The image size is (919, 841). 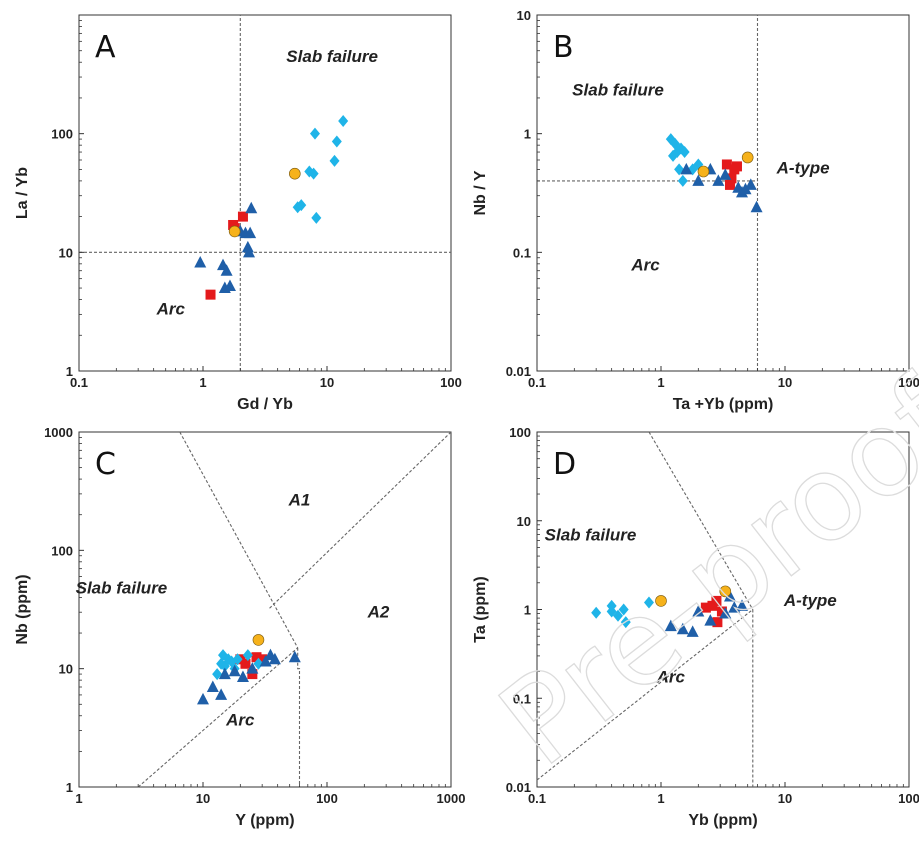 What do you see at coordinates (522, 252) in the screenshot?
I see `y-tick-label: 0.1` at bounding box center [522, 252].